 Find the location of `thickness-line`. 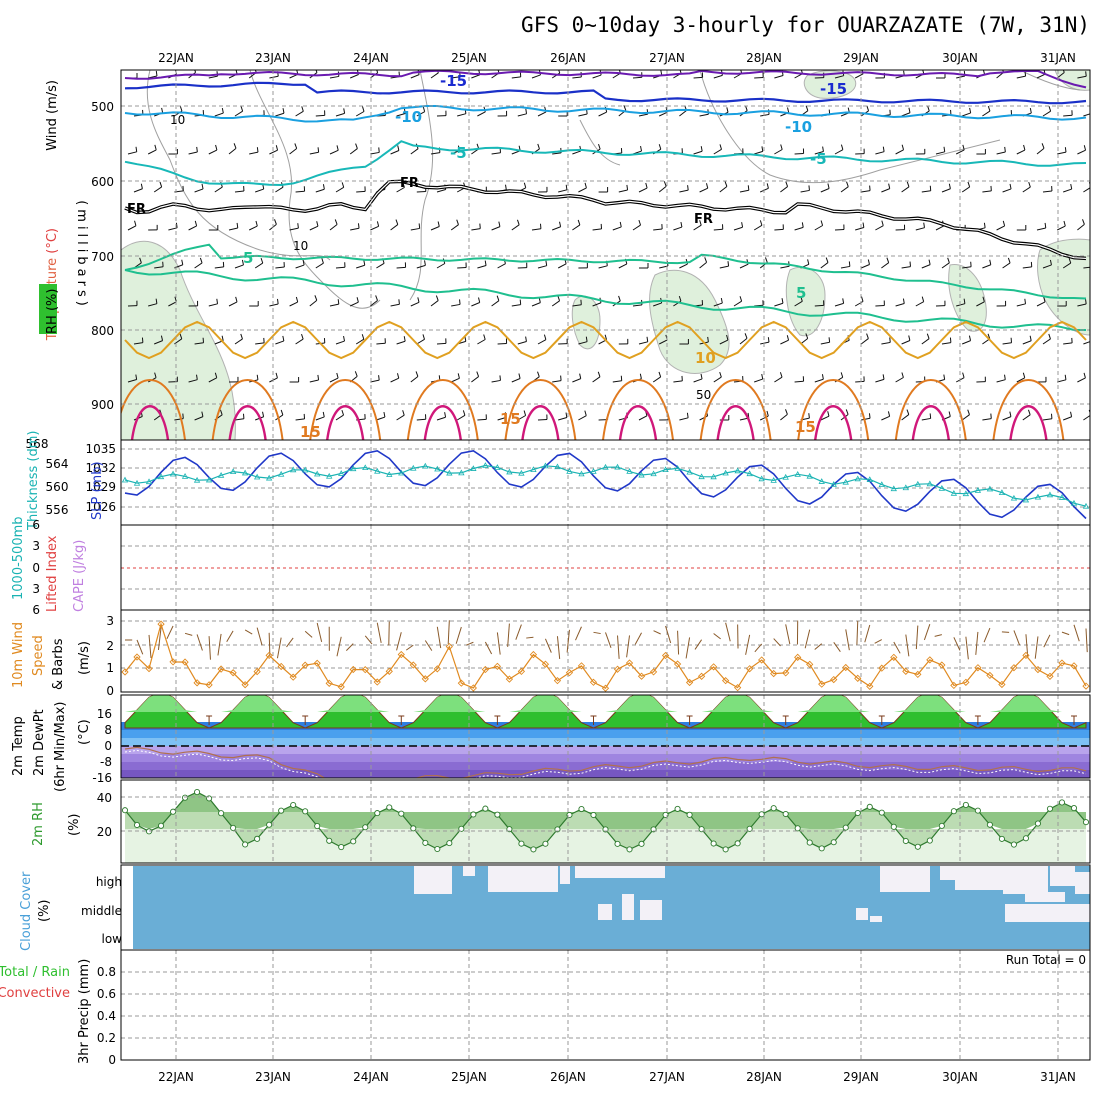

thickness-line is located at coordinates (605, 485).